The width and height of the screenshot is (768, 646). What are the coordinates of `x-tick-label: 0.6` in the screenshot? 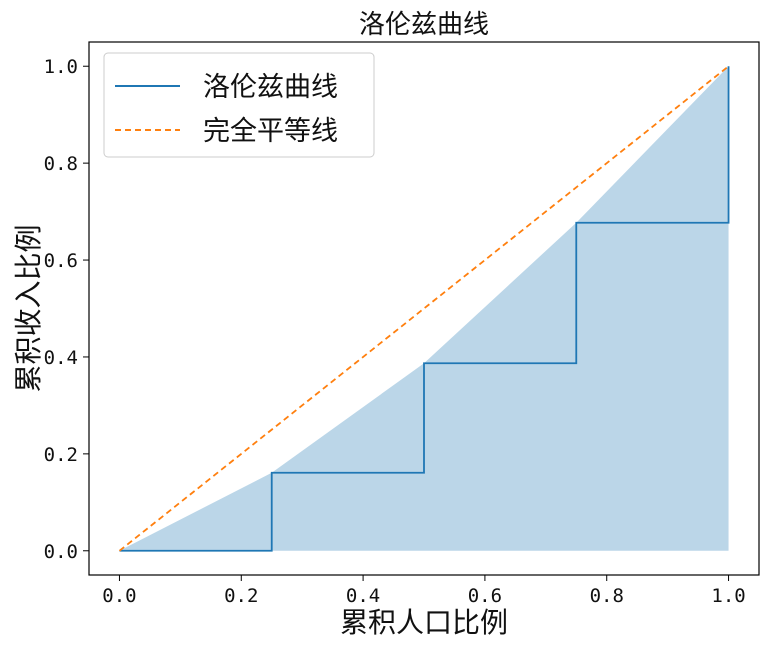 It's located at (485, 596).